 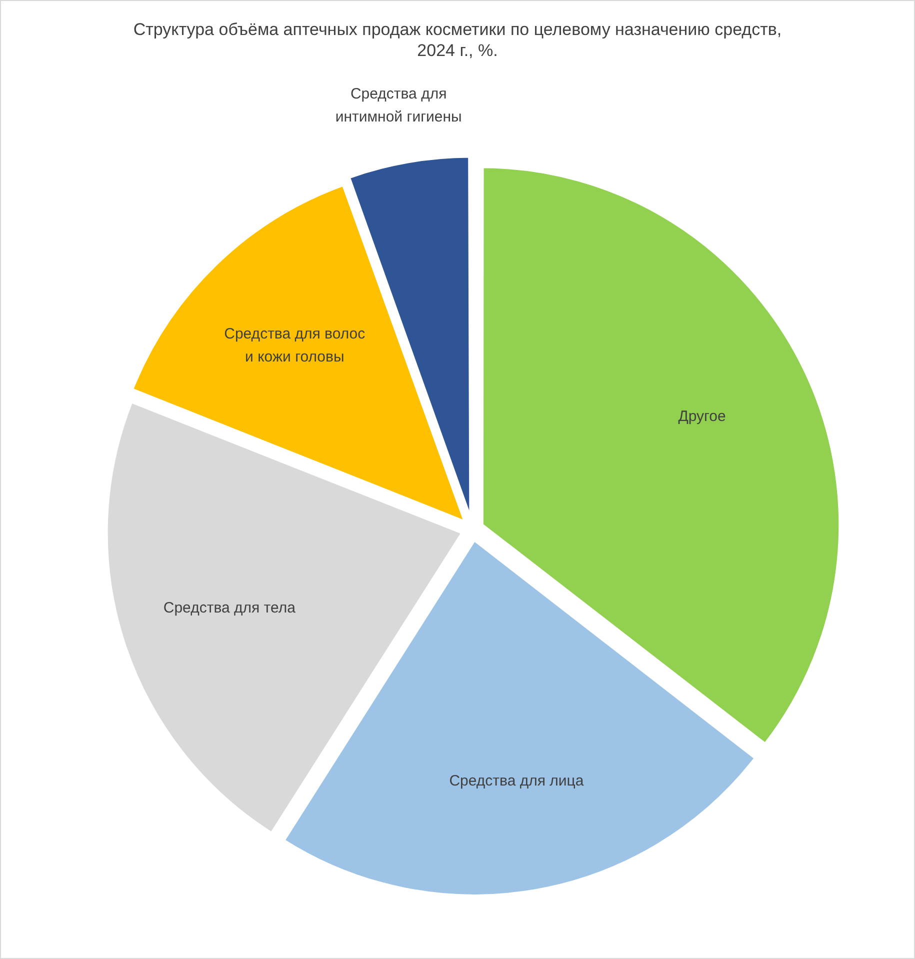 I want to click on slice-label: Другое, so click(x=702, y=417).